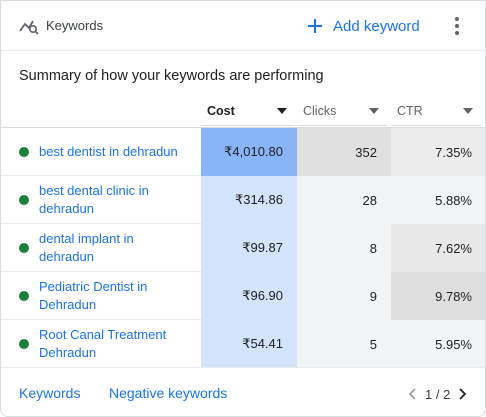 The width and height of the screenshot is (486, 417). What do you see at coordinates (462, 394) in the screenshot?
I see `chevron-right-icon` at bounding box center [462, 394].